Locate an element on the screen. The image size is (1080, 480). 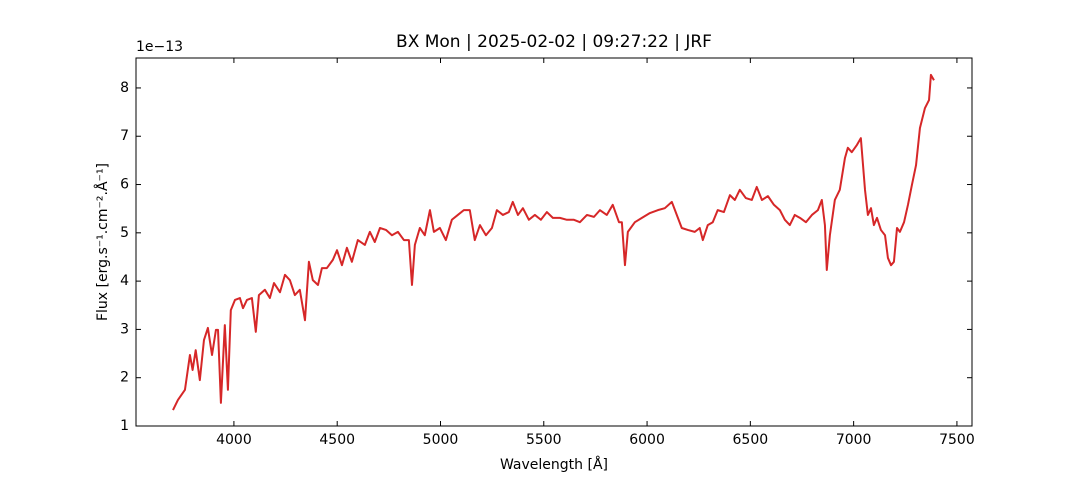
x-axis-label: Wavelength [Å] is located at coordinates (554, 464).